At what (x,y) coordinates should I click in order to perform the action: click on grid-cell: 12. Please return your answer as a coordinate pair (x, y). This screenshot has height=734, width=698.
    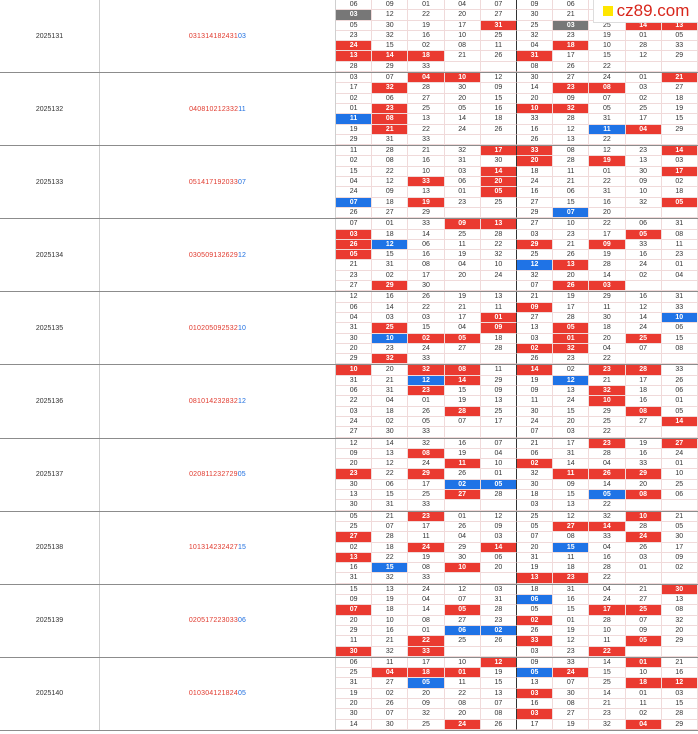
    Looking at the image, I should click on (571, 129).